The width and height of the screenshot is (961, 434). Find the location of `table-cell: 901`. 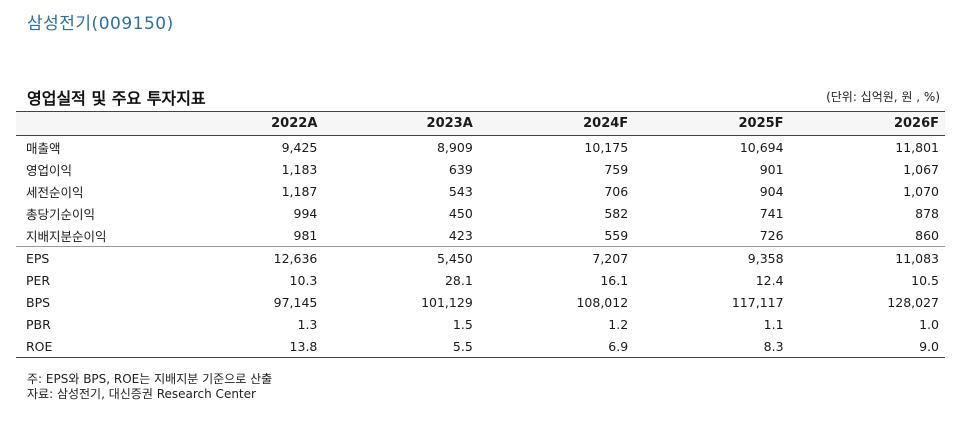

table-cell: 901 is located at coordinates (771, 169).